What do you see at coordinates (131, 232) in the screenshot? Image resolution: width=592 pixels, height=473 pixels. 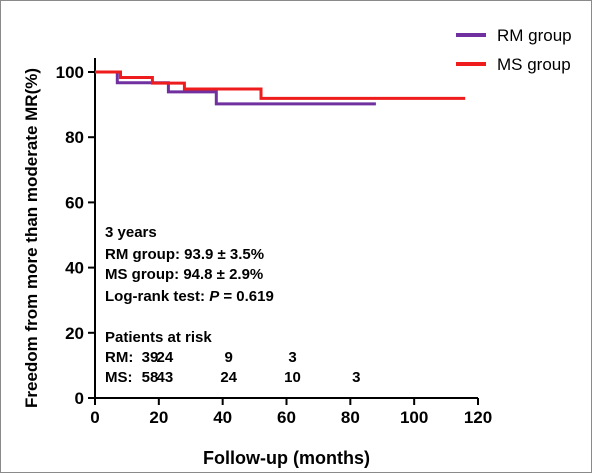 I see `annotation-title: 3 years` at bounding box center [131, 232].